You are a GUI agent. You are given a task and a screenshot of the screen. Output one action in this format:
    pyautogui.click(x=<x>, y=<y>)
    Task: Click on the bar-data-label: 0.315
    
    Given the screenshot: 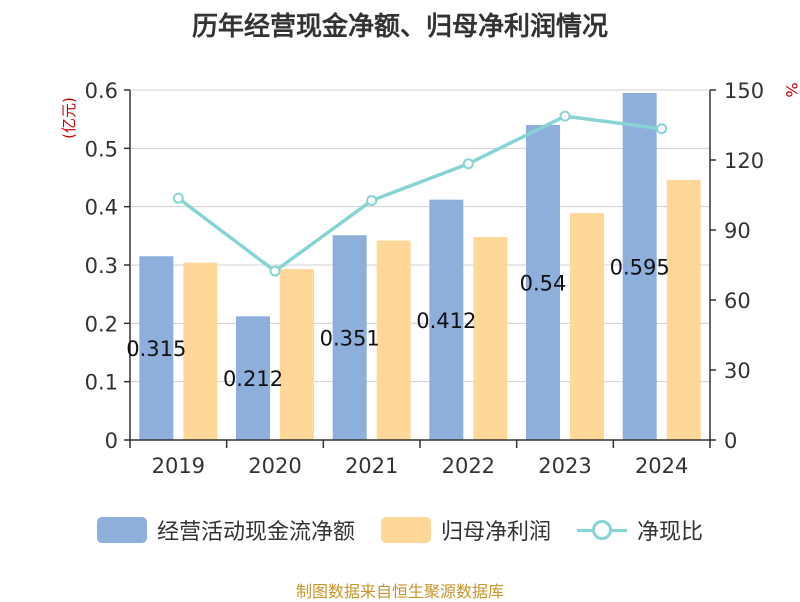 What is the action you would take?
    pyautogui.click(x=156, y=349)
    